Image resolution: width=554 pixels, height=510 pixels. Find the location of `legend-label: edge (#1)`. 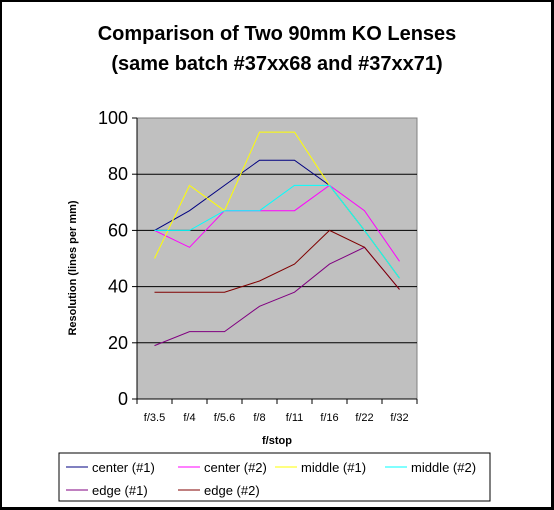

legend-label: edge (#1) is located at coordinates (120, 490).